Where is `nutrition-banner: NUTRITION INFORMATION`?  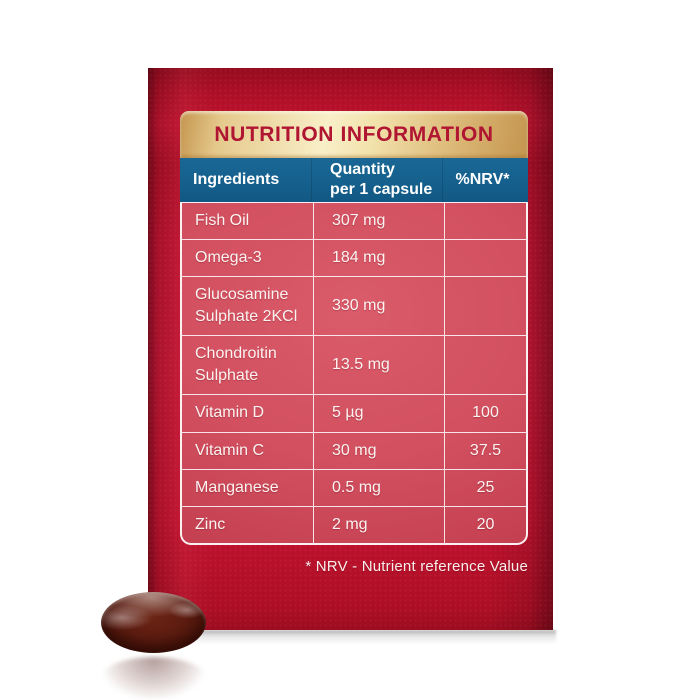 nutrition-banner: NUTRITION INFORMATION is located at coordinates (354, 134).